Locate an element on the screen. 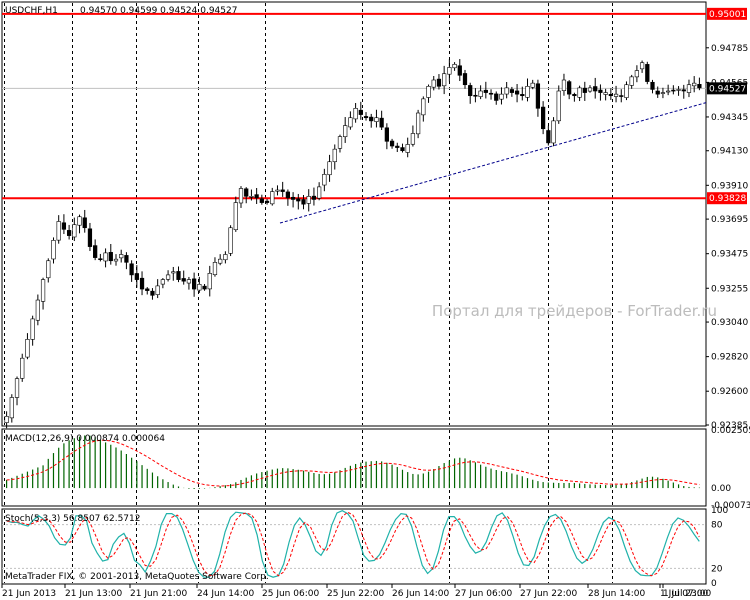  macd-signal-line is located at coordinates (353, 463).